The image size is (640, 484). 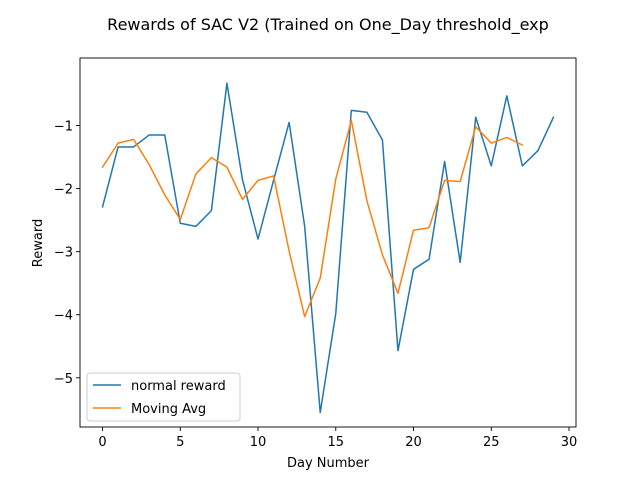 I want to click on y-tick-label: −2, so click(x=63, y=190).